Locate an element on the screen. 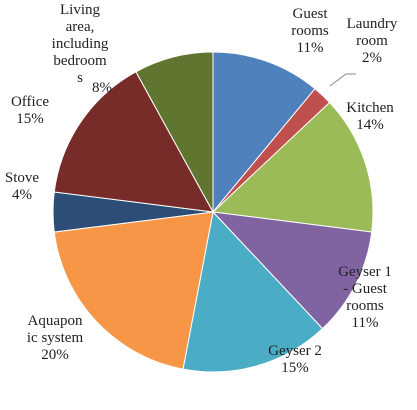 The width and height of the screenshot is (417, 410). slice-label: Living area, including bedroom s is located at coordinates (80, 44).